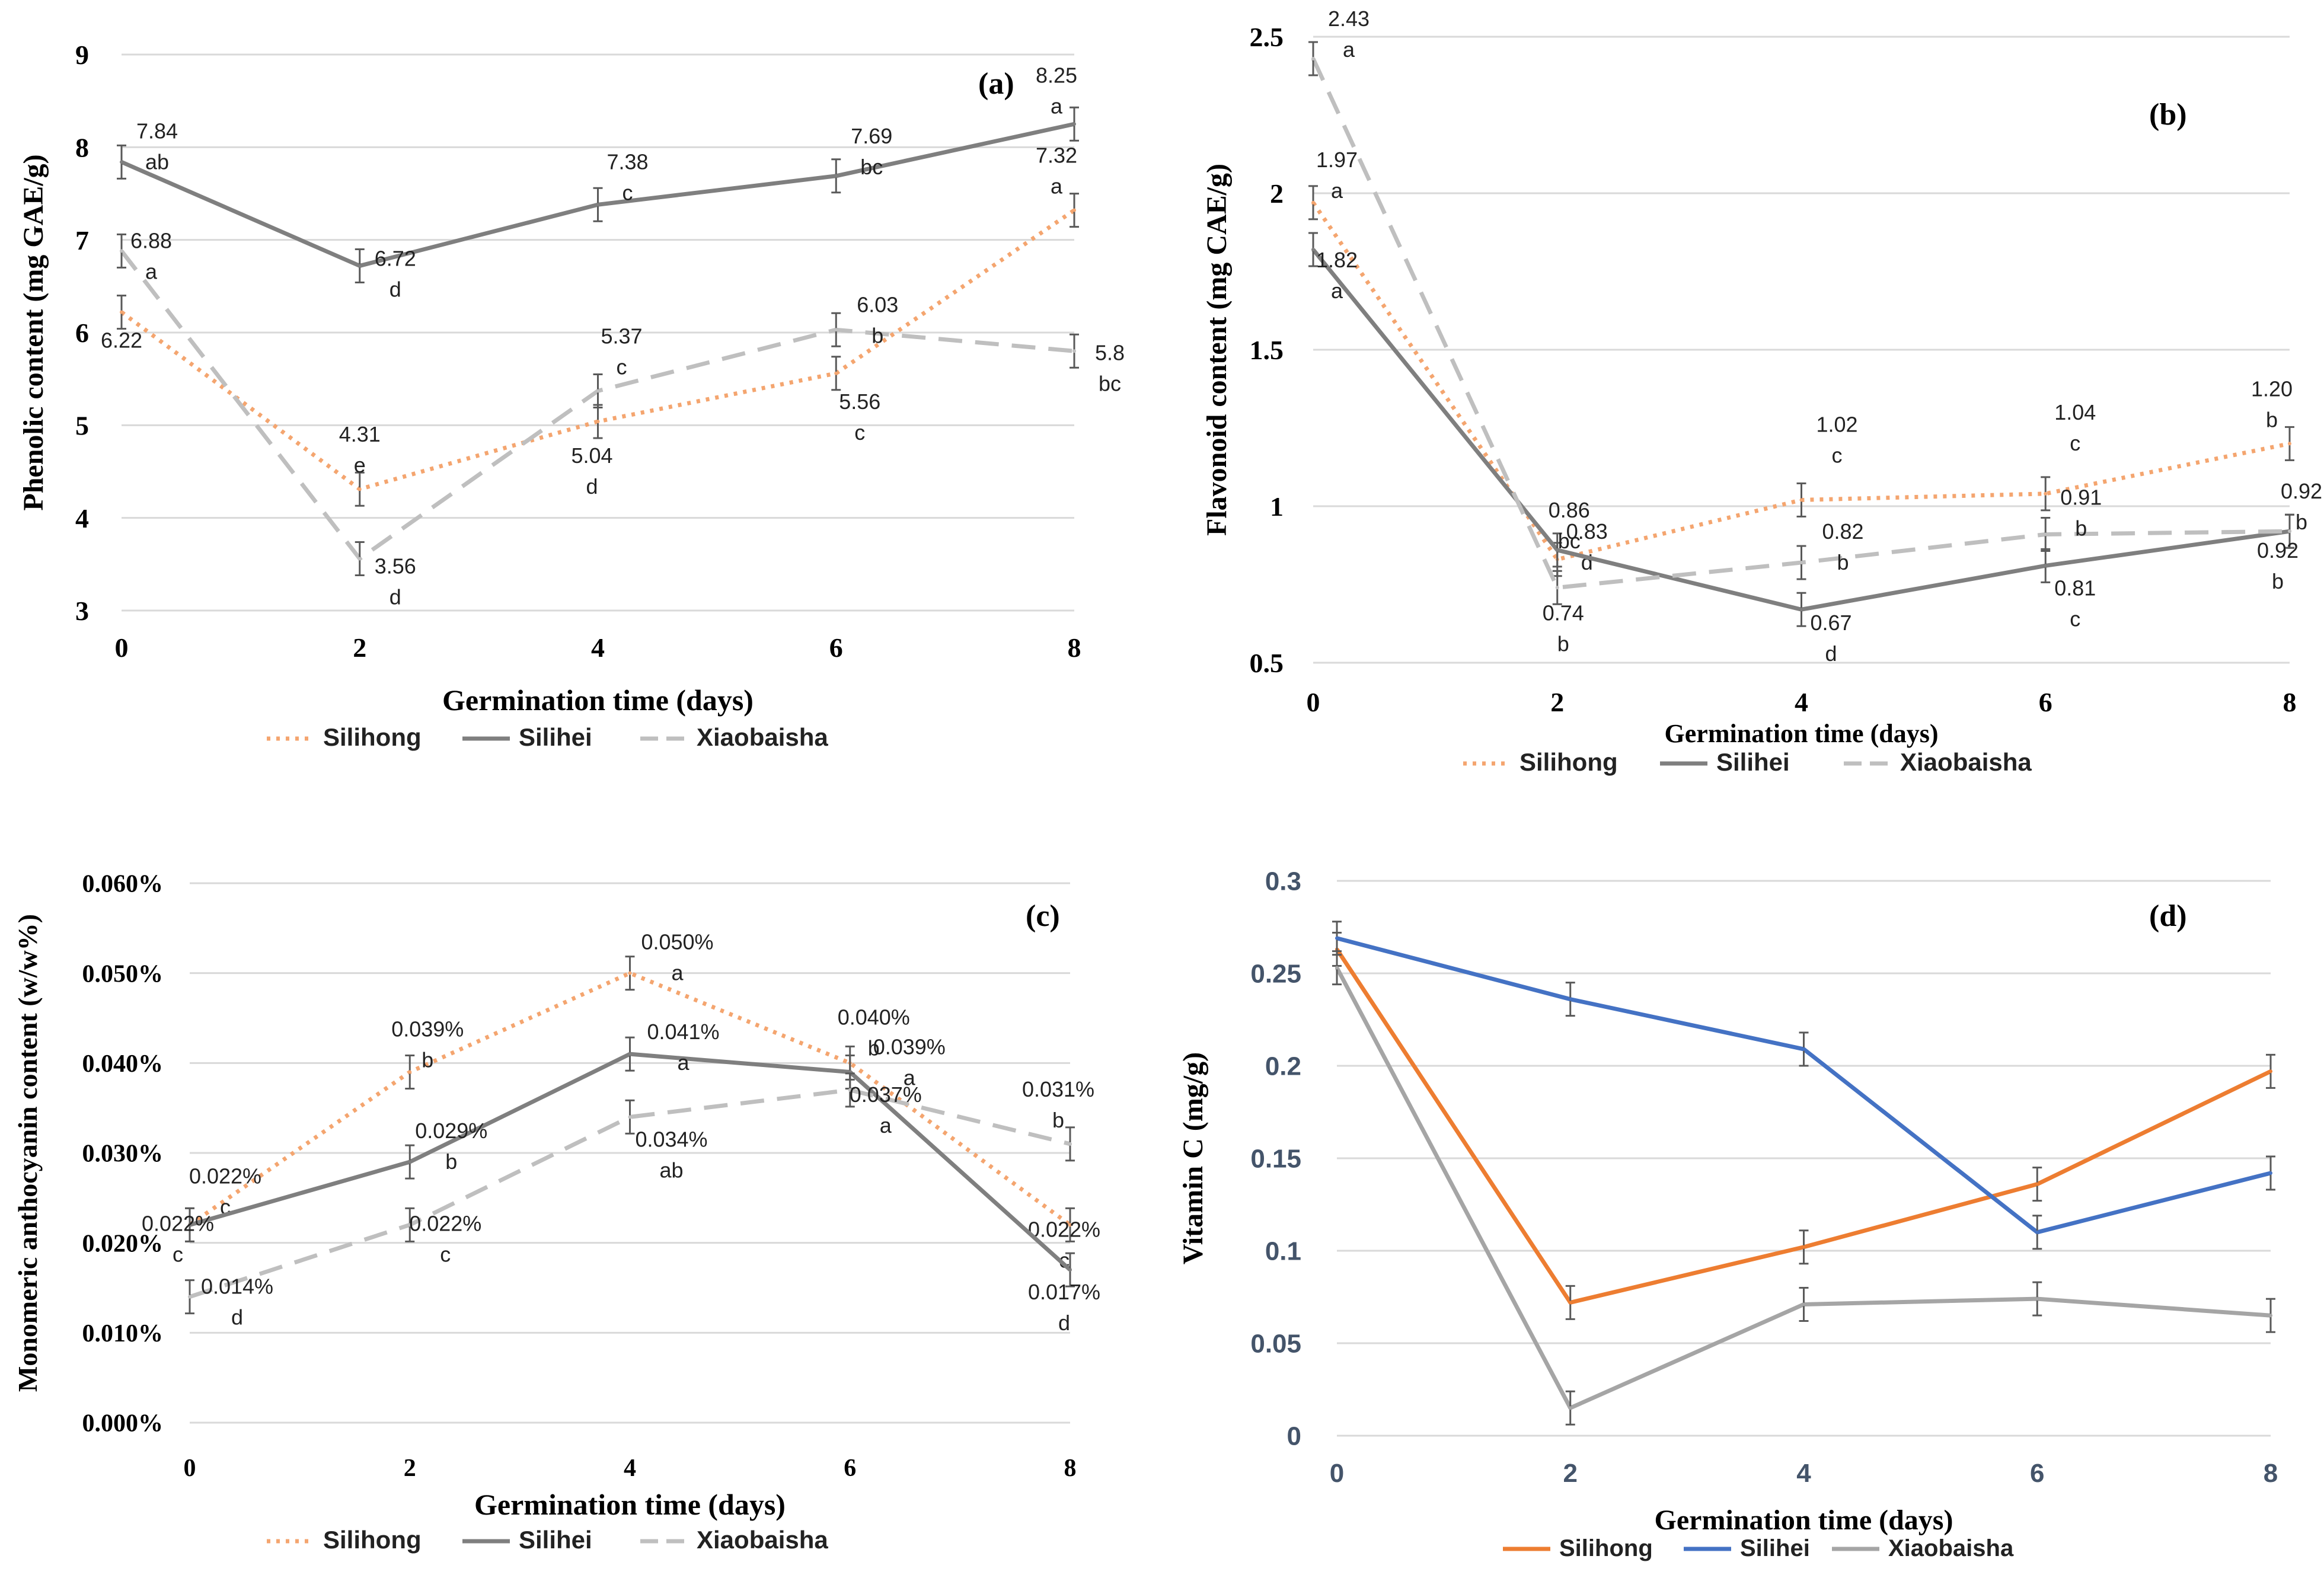 The image size is (2324, 1591). I want to click on panel-label: (b), so click(2168, 115).